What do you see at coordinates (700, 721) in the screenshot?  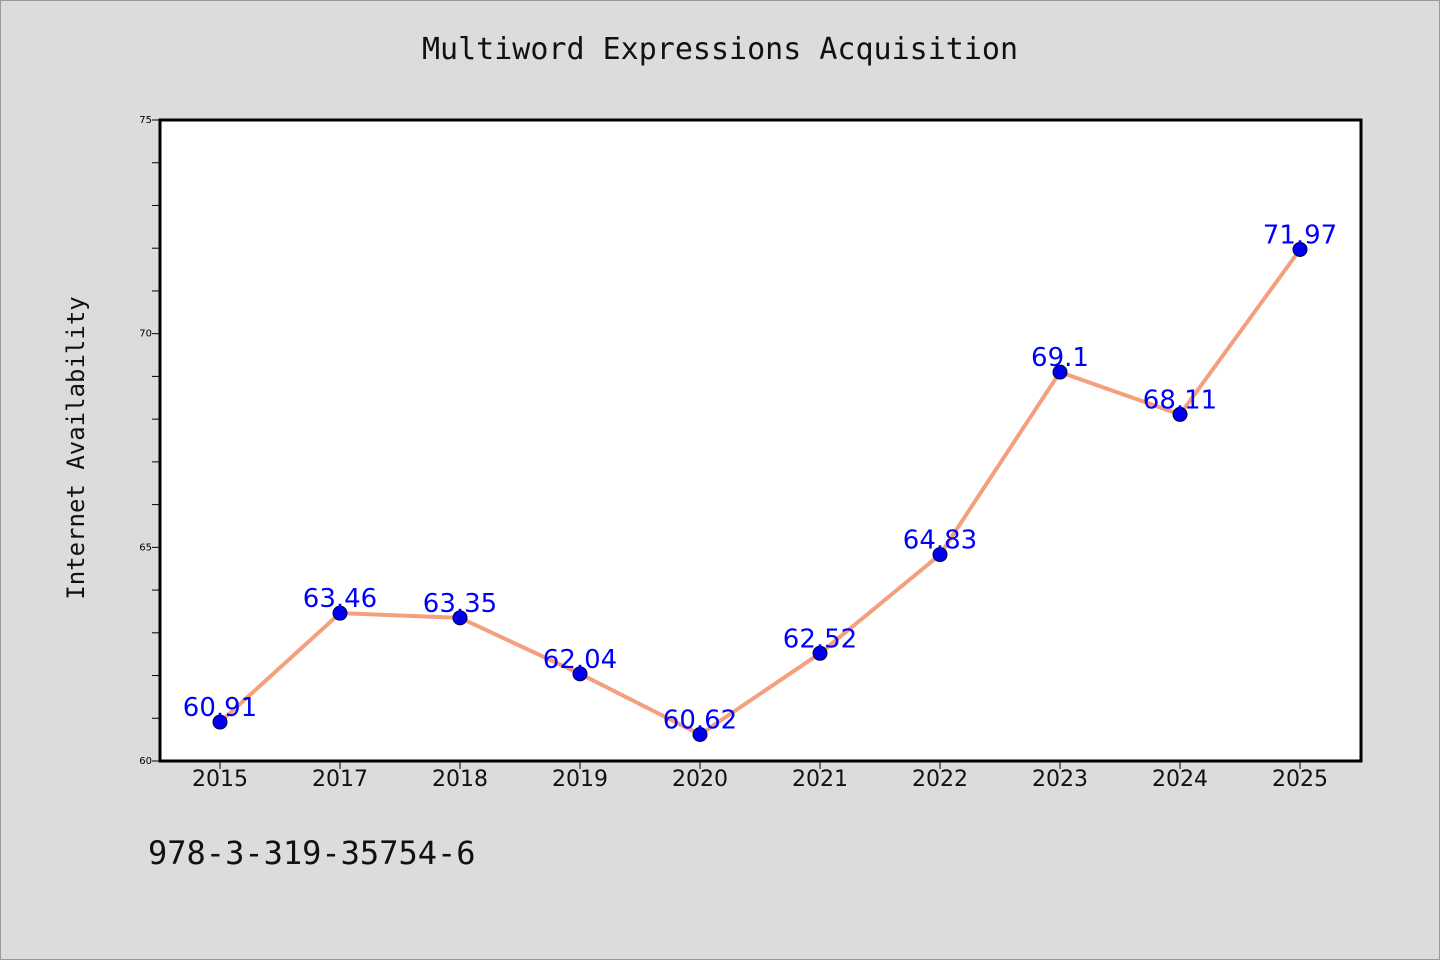 I see `data-label: 60.62` at bounding box center [700, 721].